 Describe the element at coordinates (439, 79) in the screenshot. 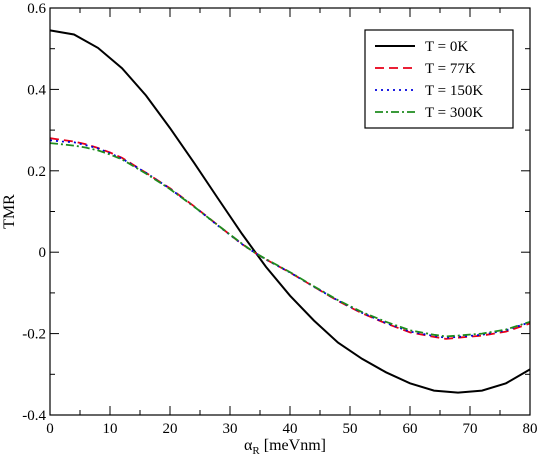

I see `legend: T = 0K T = 77K T = 150K T = 300K` at that location.